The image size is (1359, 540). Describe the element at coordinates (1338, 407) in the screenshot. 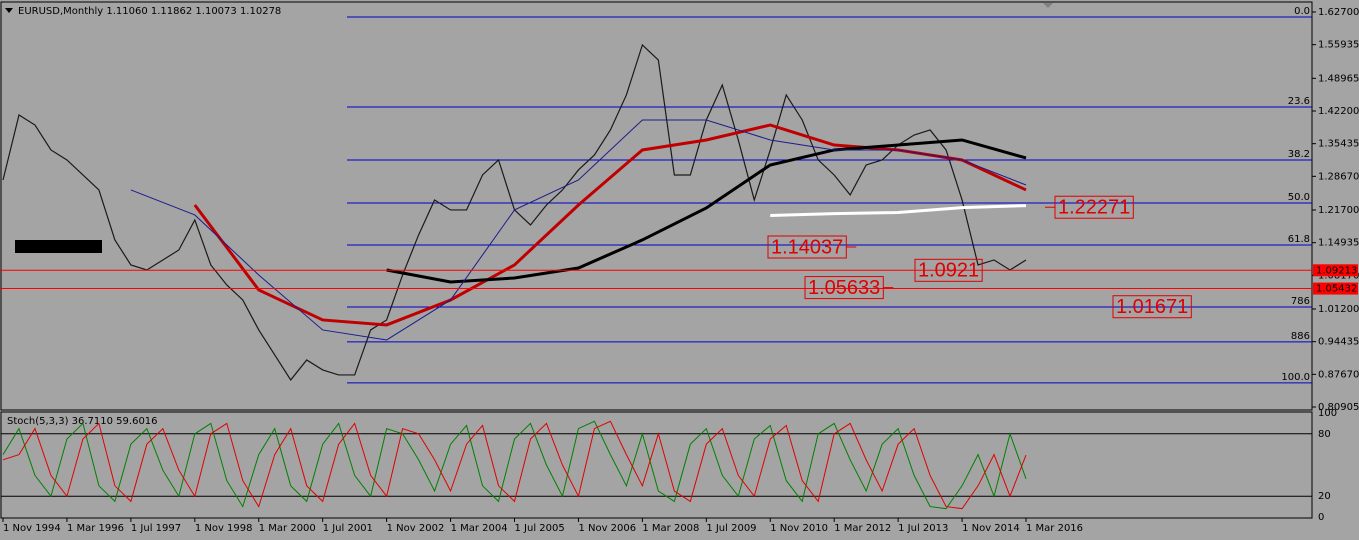

I see `y-tick-label: 0.80905` at that location.